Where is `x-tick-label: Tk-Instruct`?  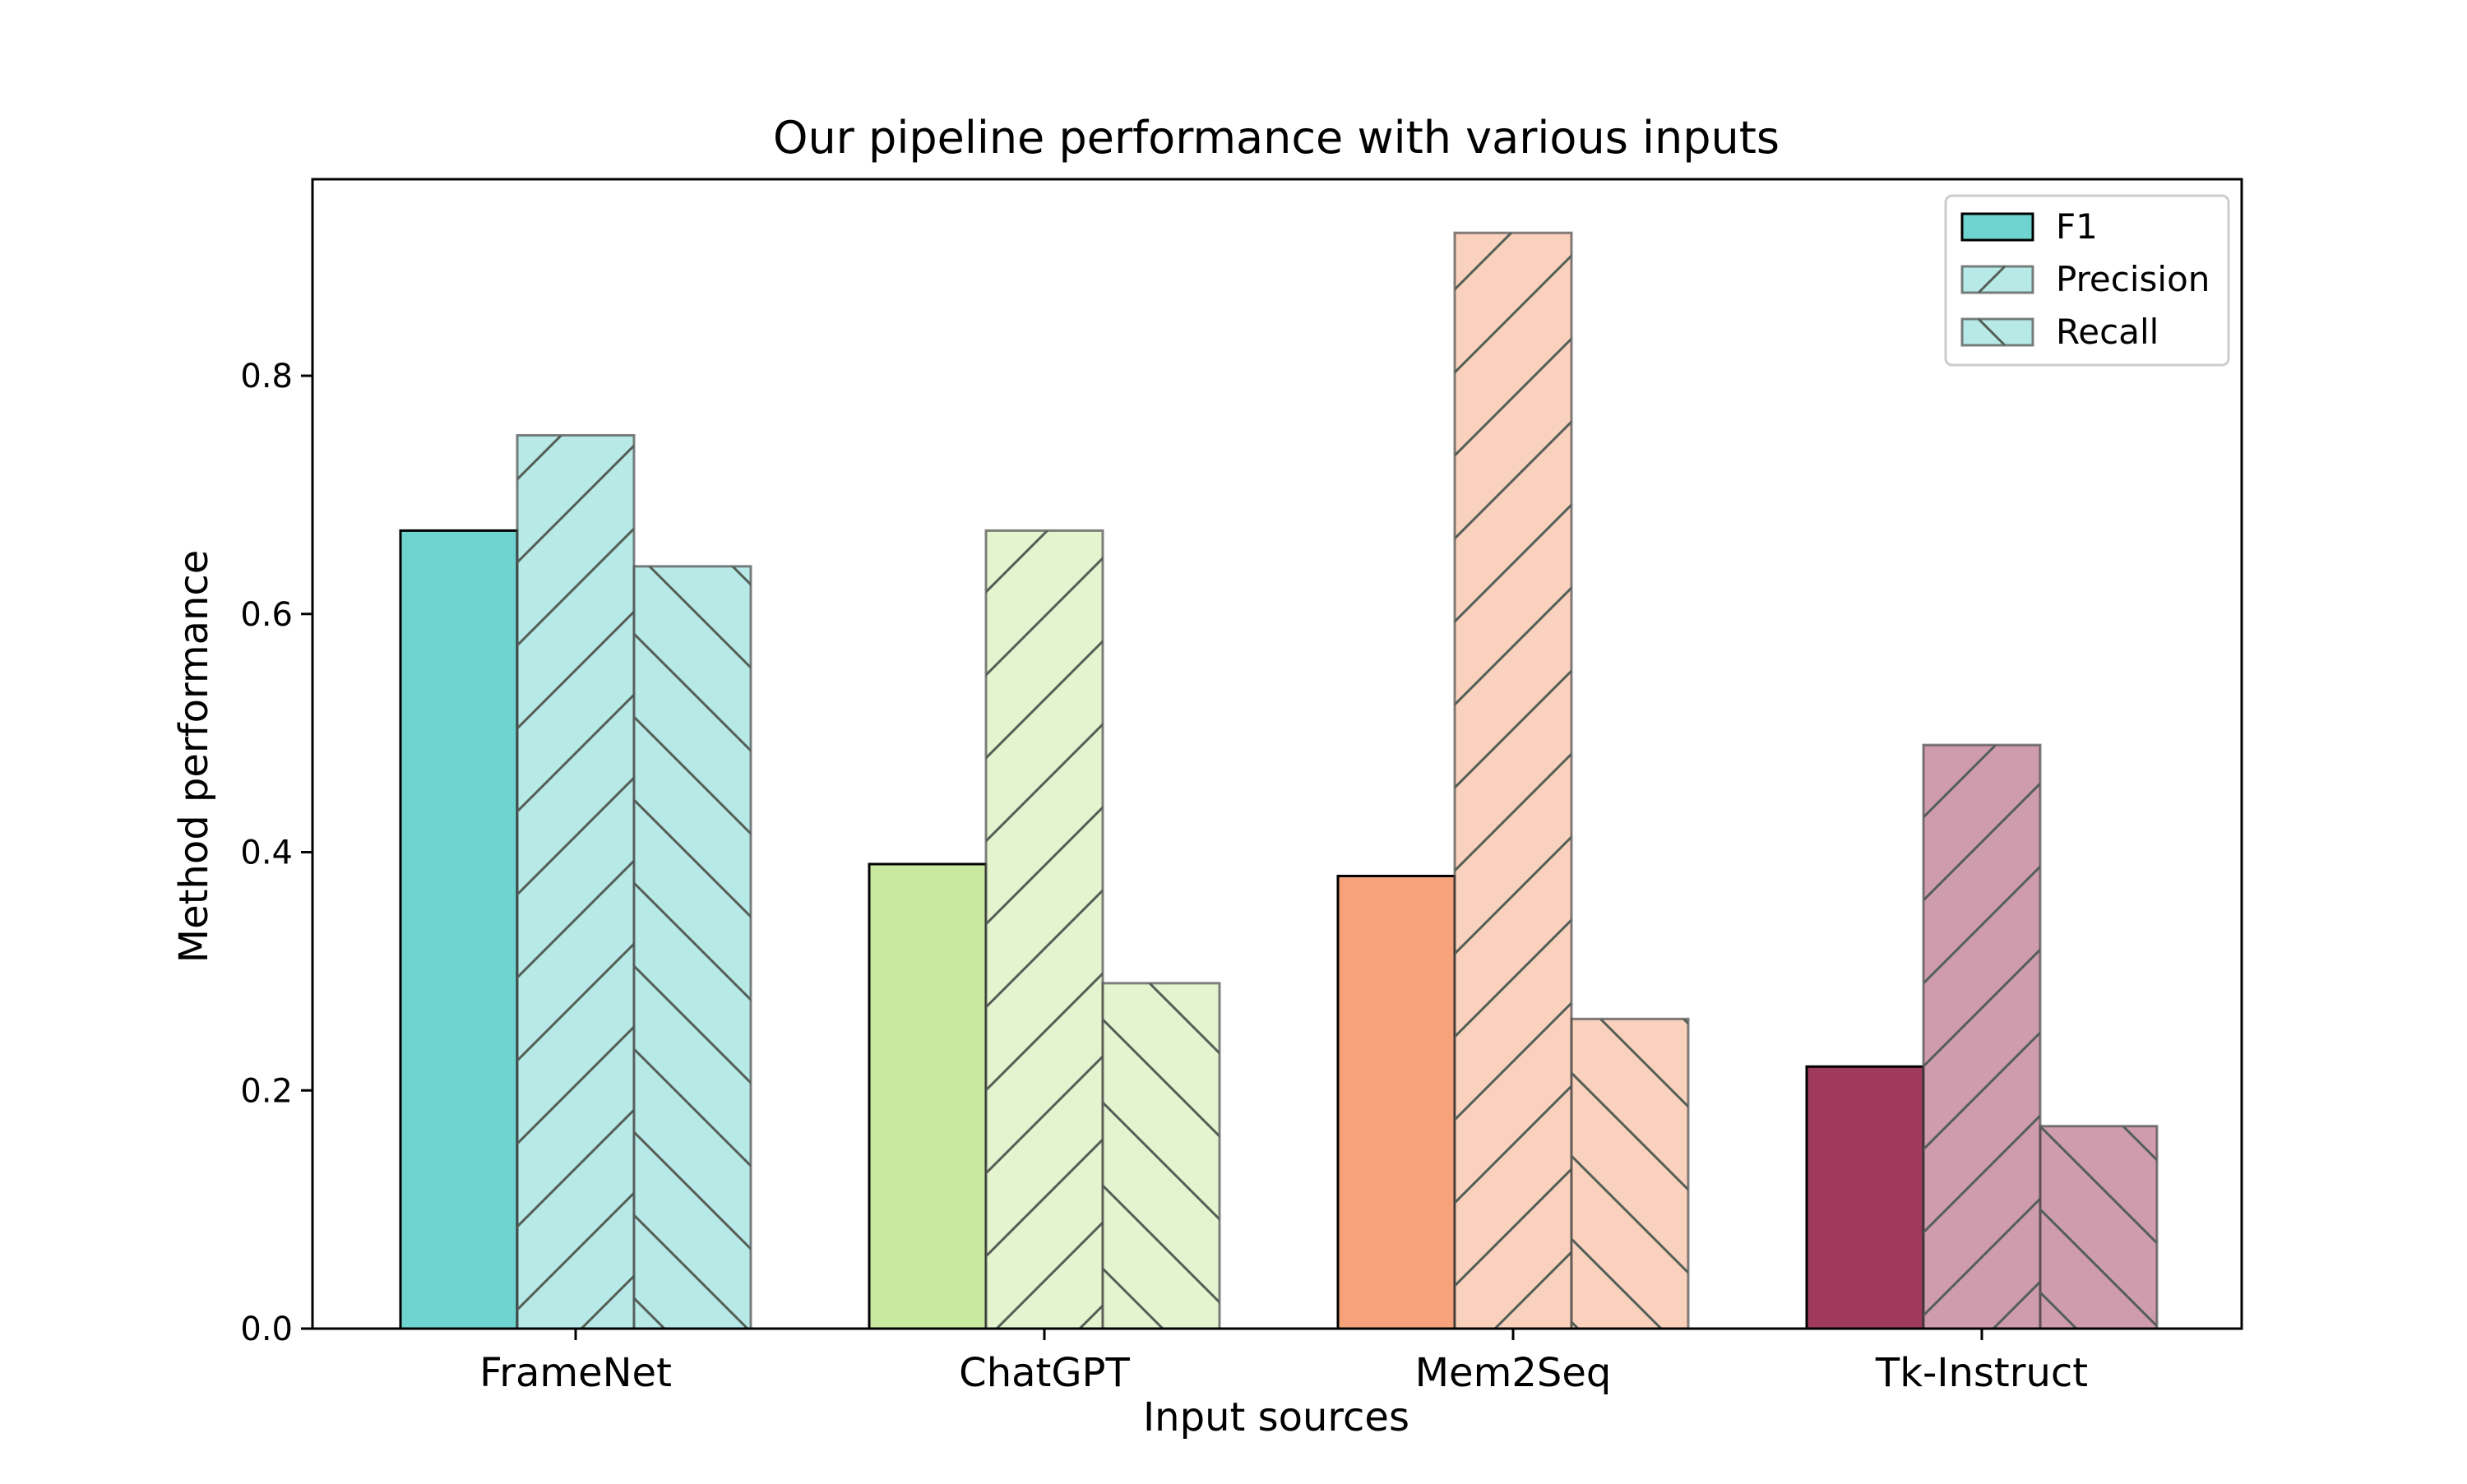 x-tick-label: Tk-Instruct is located at coordinates (1981, 1373).